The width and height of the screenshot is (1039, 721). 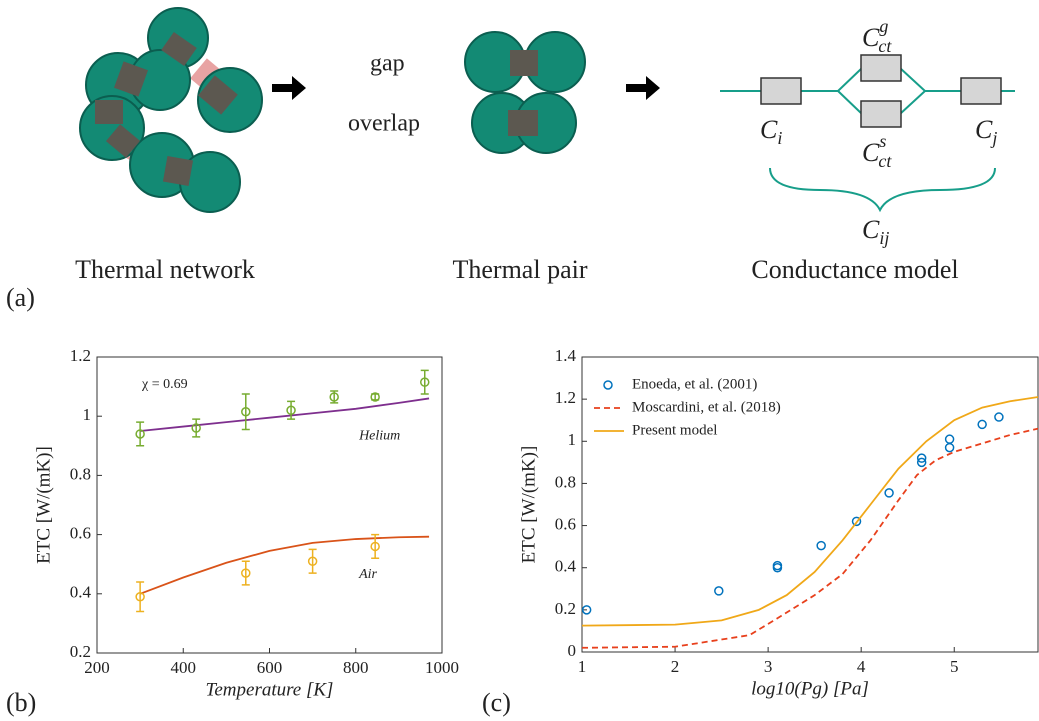 I want to click on x-tick-label: 2, so click(x=675, y=666).